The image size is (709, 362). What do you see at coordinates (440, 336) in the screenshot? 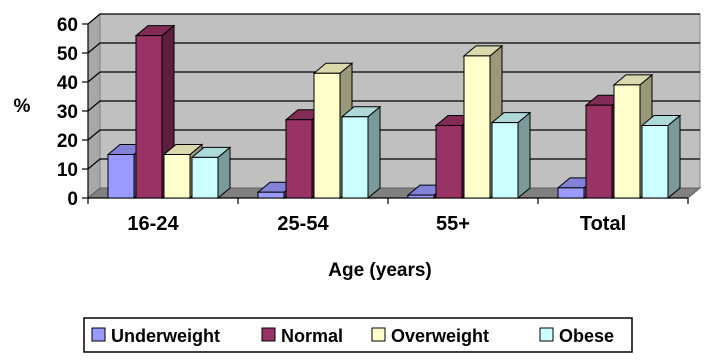
I see `legend-label: Overweight` at bounding box center [440, 336].